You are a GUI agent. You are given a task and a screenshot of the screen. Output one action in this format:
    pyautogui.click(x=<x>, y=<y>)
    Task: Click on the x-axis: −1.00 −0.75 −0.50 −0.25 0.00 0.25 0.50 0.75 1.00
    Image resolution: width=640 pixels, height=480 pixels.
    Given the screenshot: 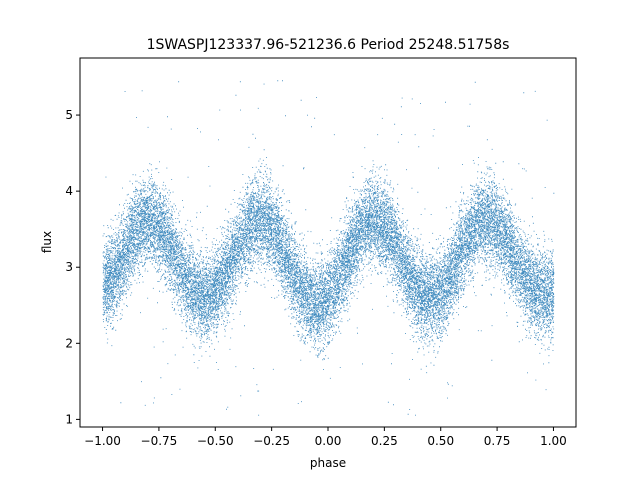 What is the action you would take?
    pyautogui.click(x=325, y=437)
    